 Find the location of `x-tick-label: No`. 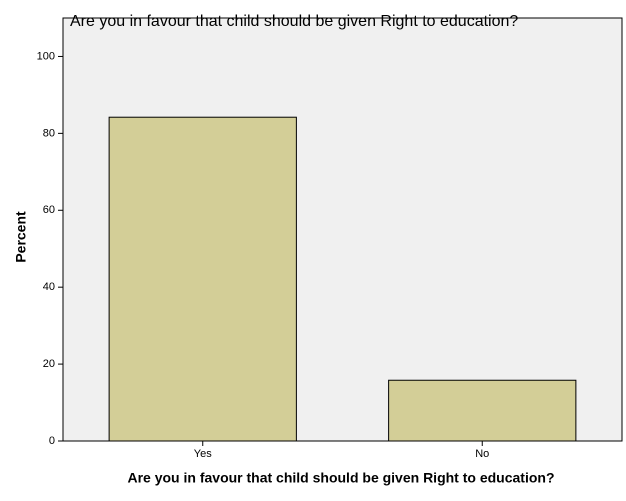

x-tick-label: No is located at coordinates (482, 454).